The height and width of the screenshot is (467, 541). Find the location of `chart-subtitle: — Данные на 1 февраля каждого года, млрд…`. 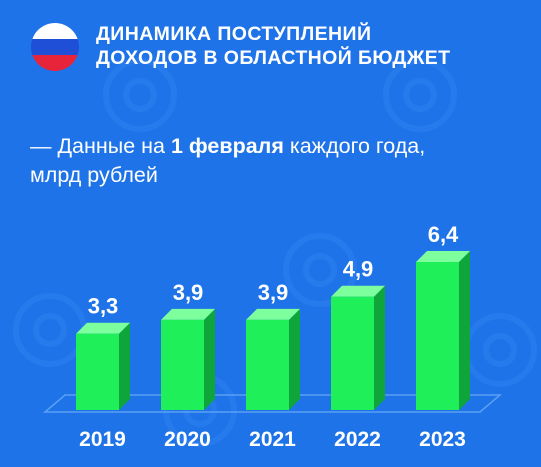

chart-subtitle: — Данные на 1 февраля каждого года, млрд… is located at coordinates (280, 161).